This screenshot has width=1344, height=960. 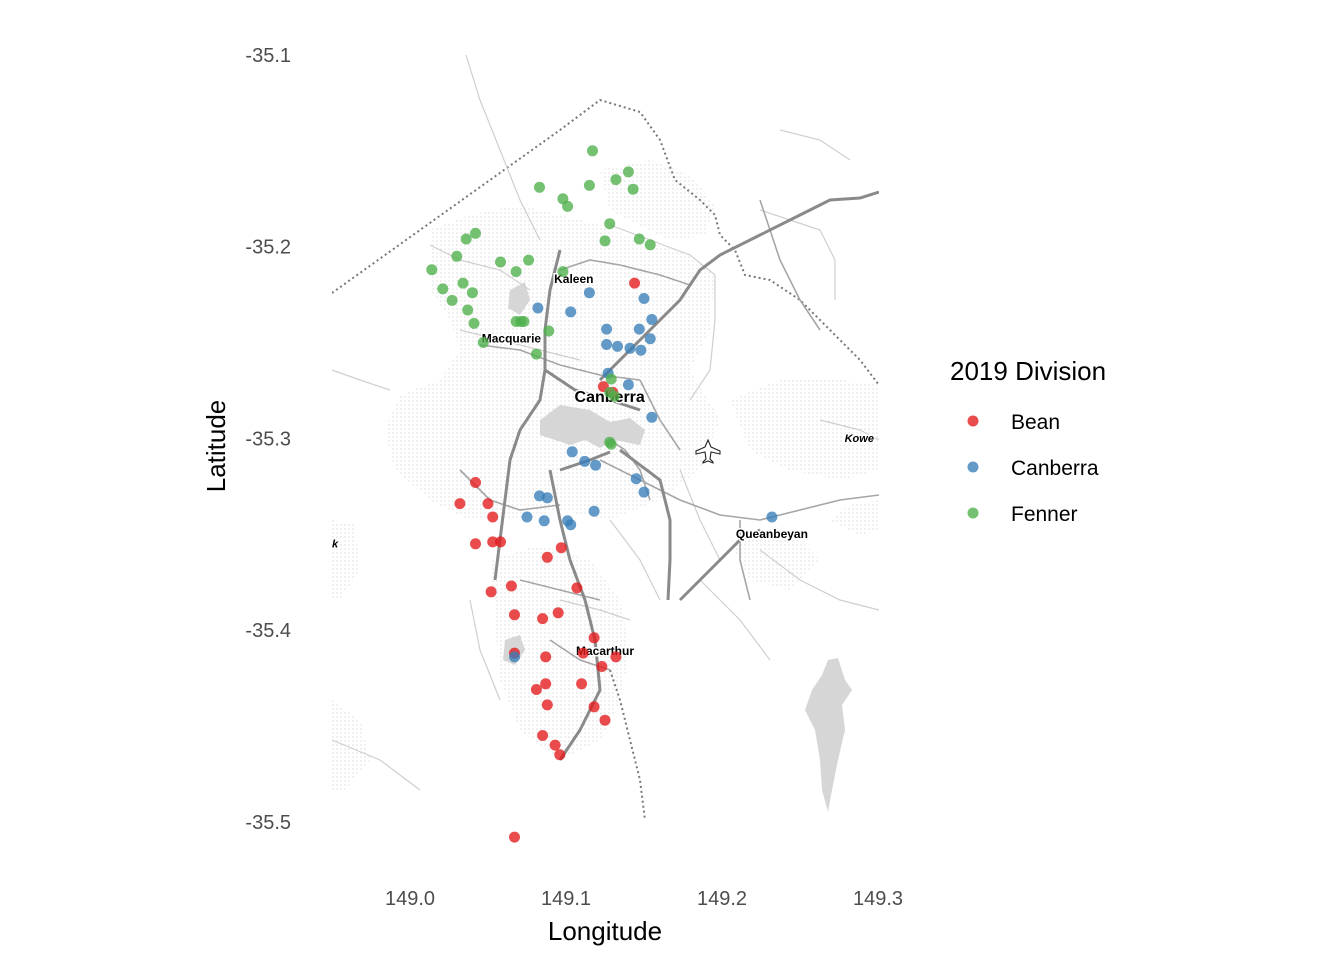 What do you see at coordinates (216, 446) in the screenshot?
I see `y-axis-title: Latitude` at bounding box center [216, 446].